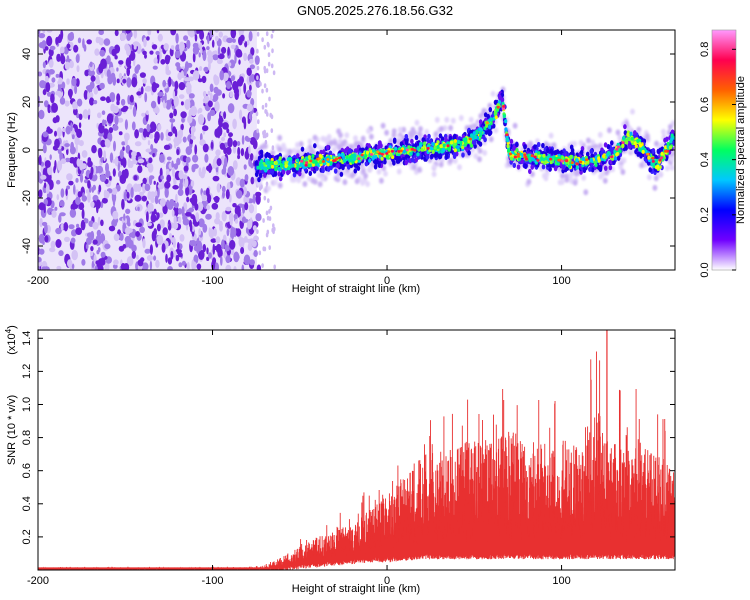 The image size is (750, 600). I want to click on spectrogram-x-tick-label: 100, so click(561, 281).